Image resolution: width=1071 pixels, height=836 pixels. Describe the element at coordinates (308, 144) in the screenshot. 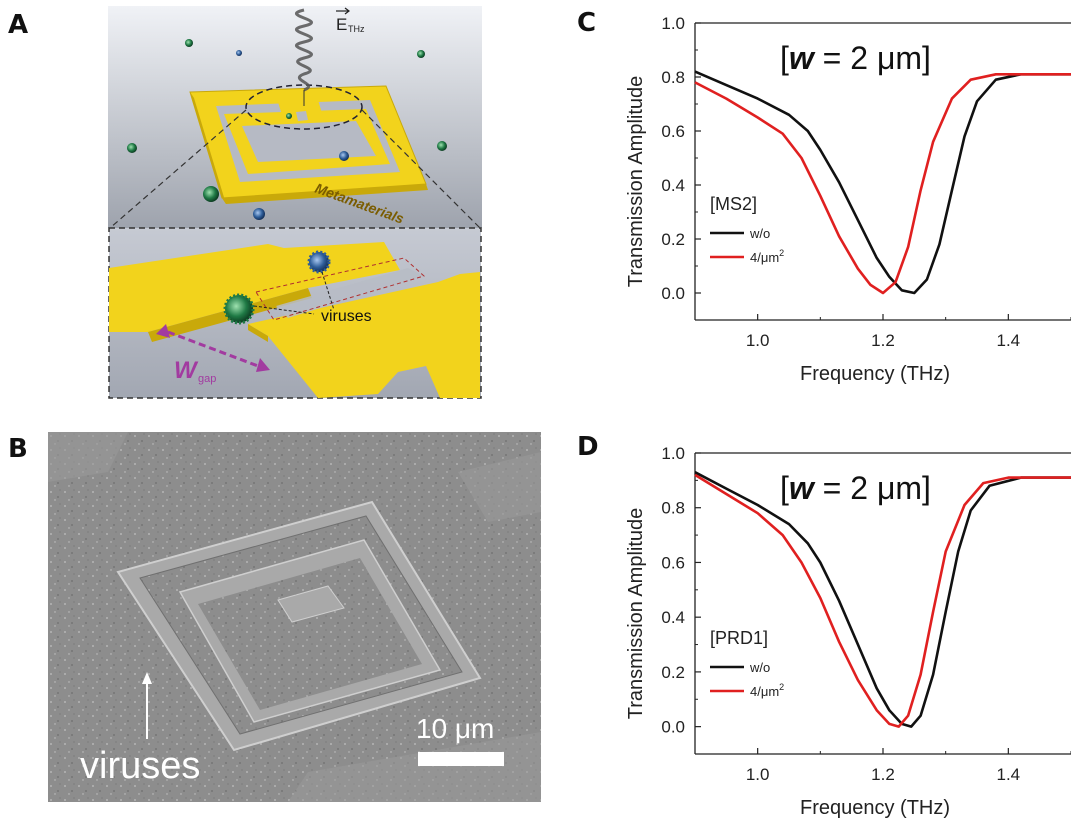

I see `metamaterial-ring` at that location.